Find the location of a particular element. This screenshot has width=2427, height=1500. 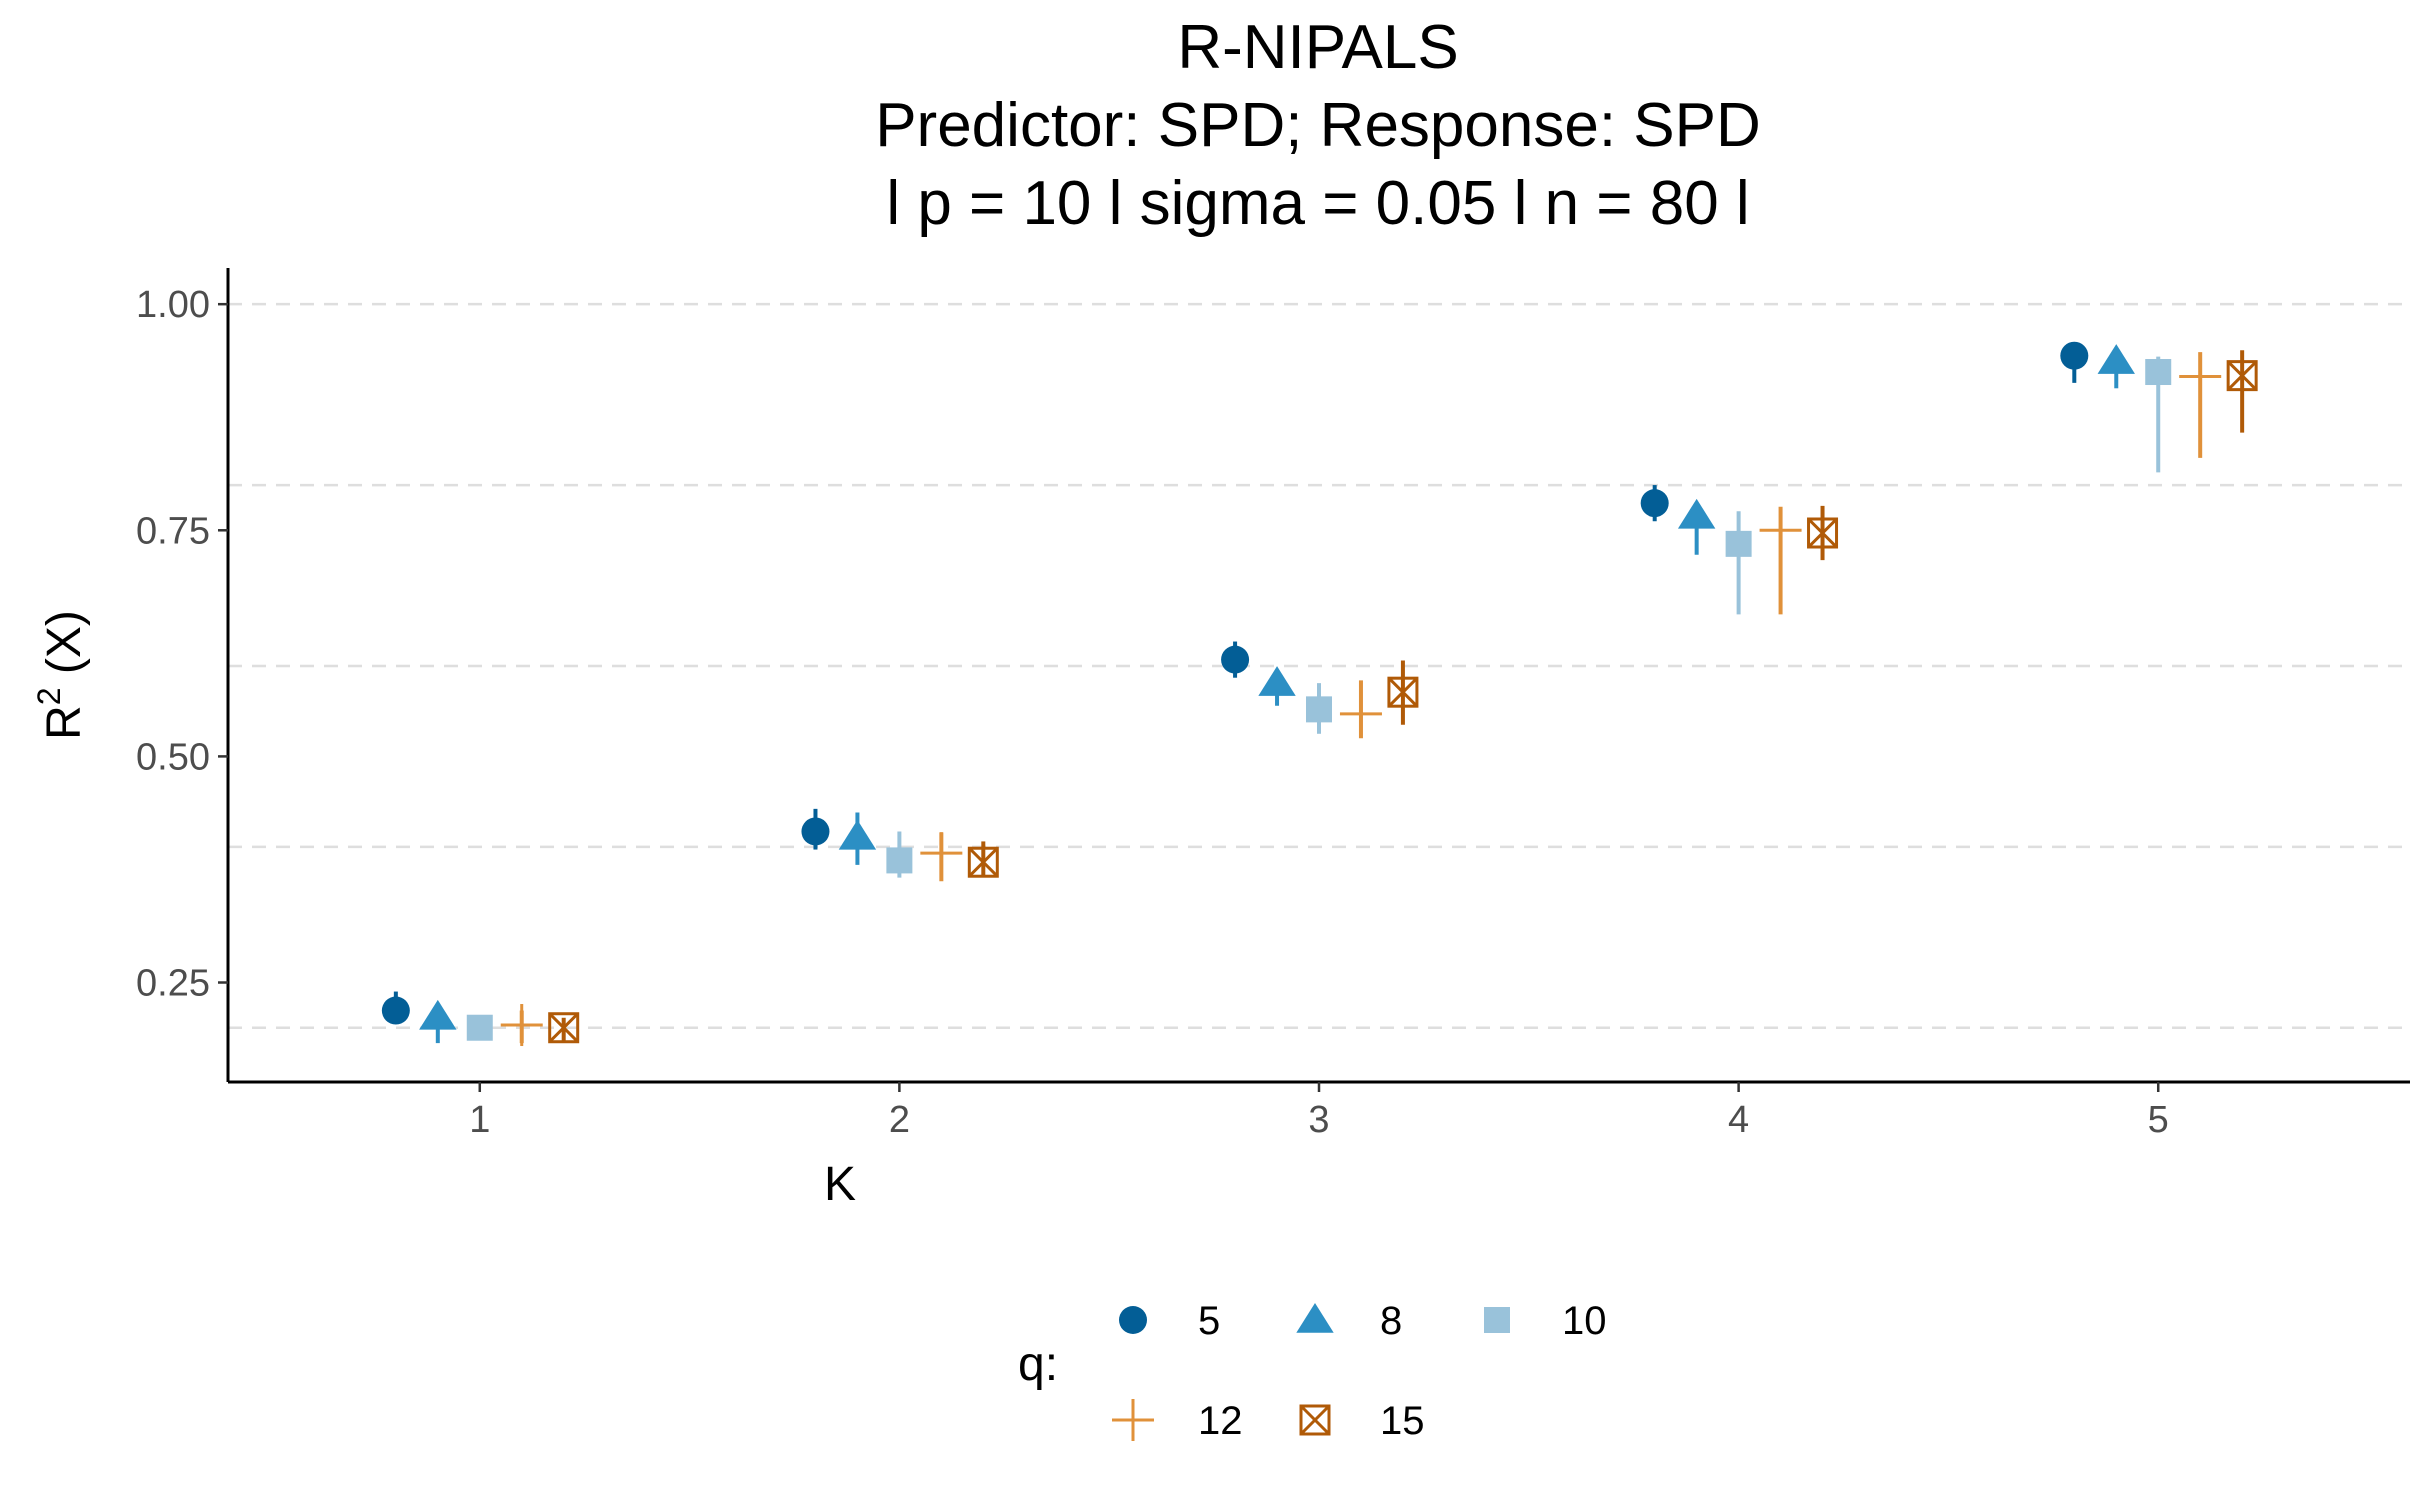

point-q12-k3 is located at coordinates (1360, 713).